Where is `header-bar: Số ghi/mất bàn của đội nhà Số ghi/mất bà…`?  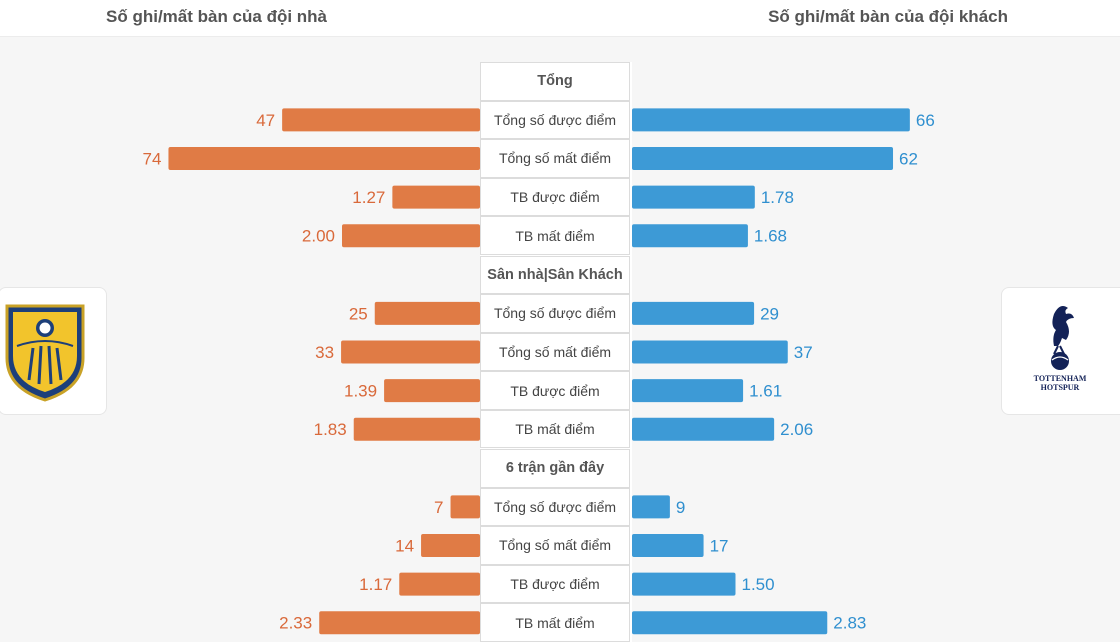 header-bar: Số ghi/mất bàn của đội nhà Số ghi/mất bà… is located at coordinates (560, 18).